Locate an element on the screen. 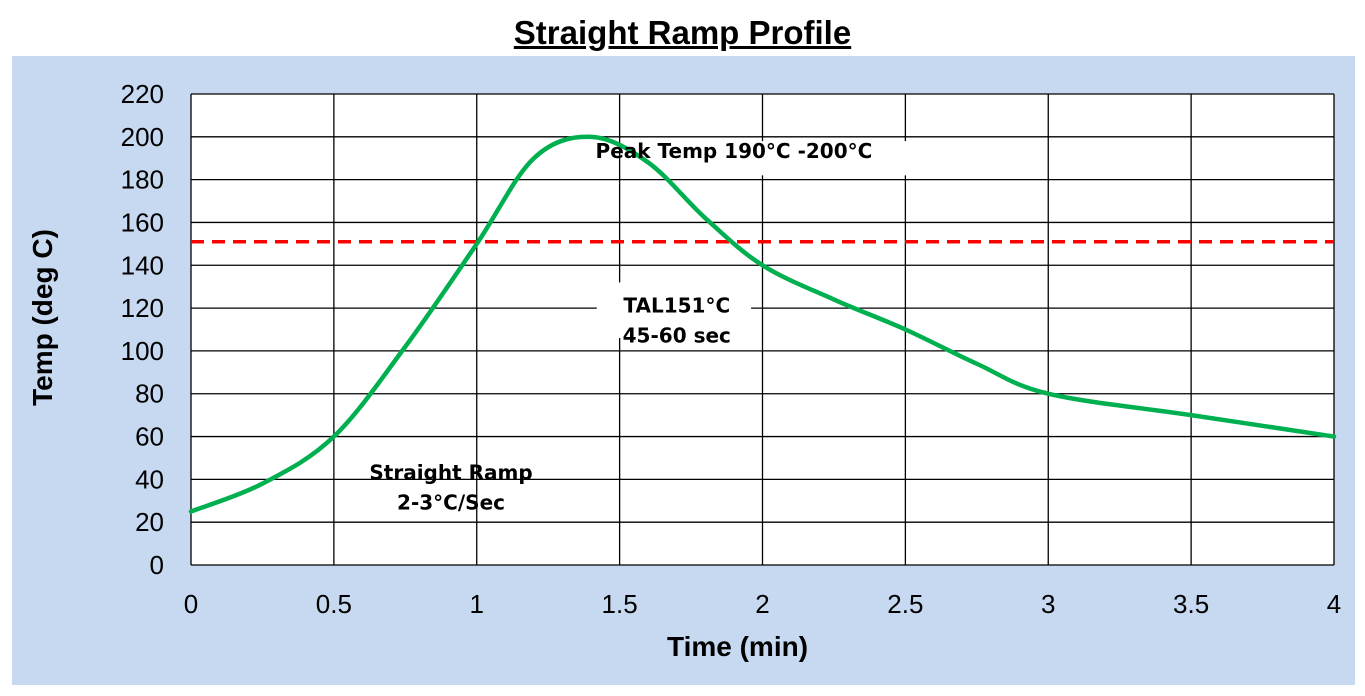  y-tick-label: 0 is located at coordinates (157, 565).